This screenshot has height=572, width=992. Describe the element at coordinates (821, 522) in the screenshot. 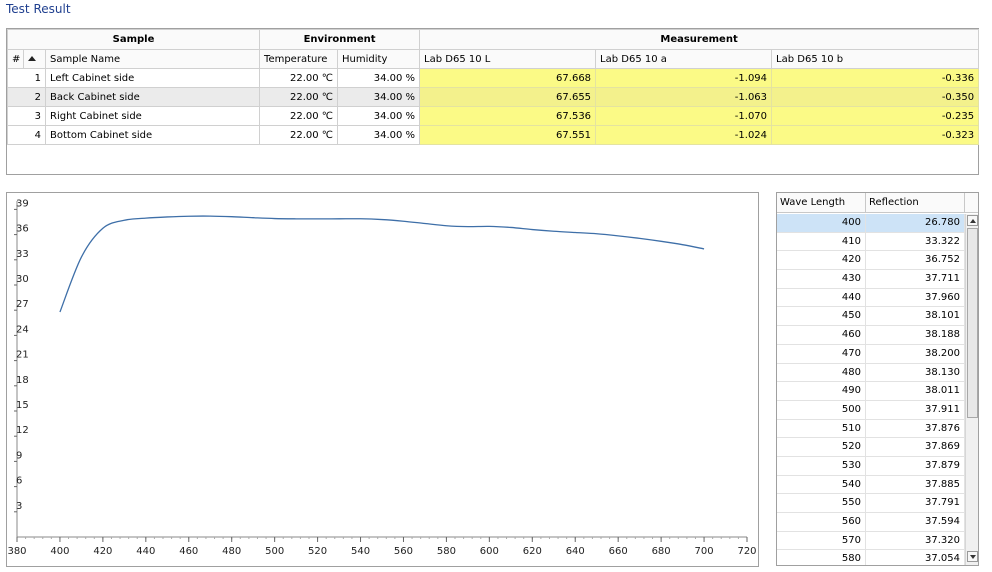

I see `wavelength-cell: 560` at that location.